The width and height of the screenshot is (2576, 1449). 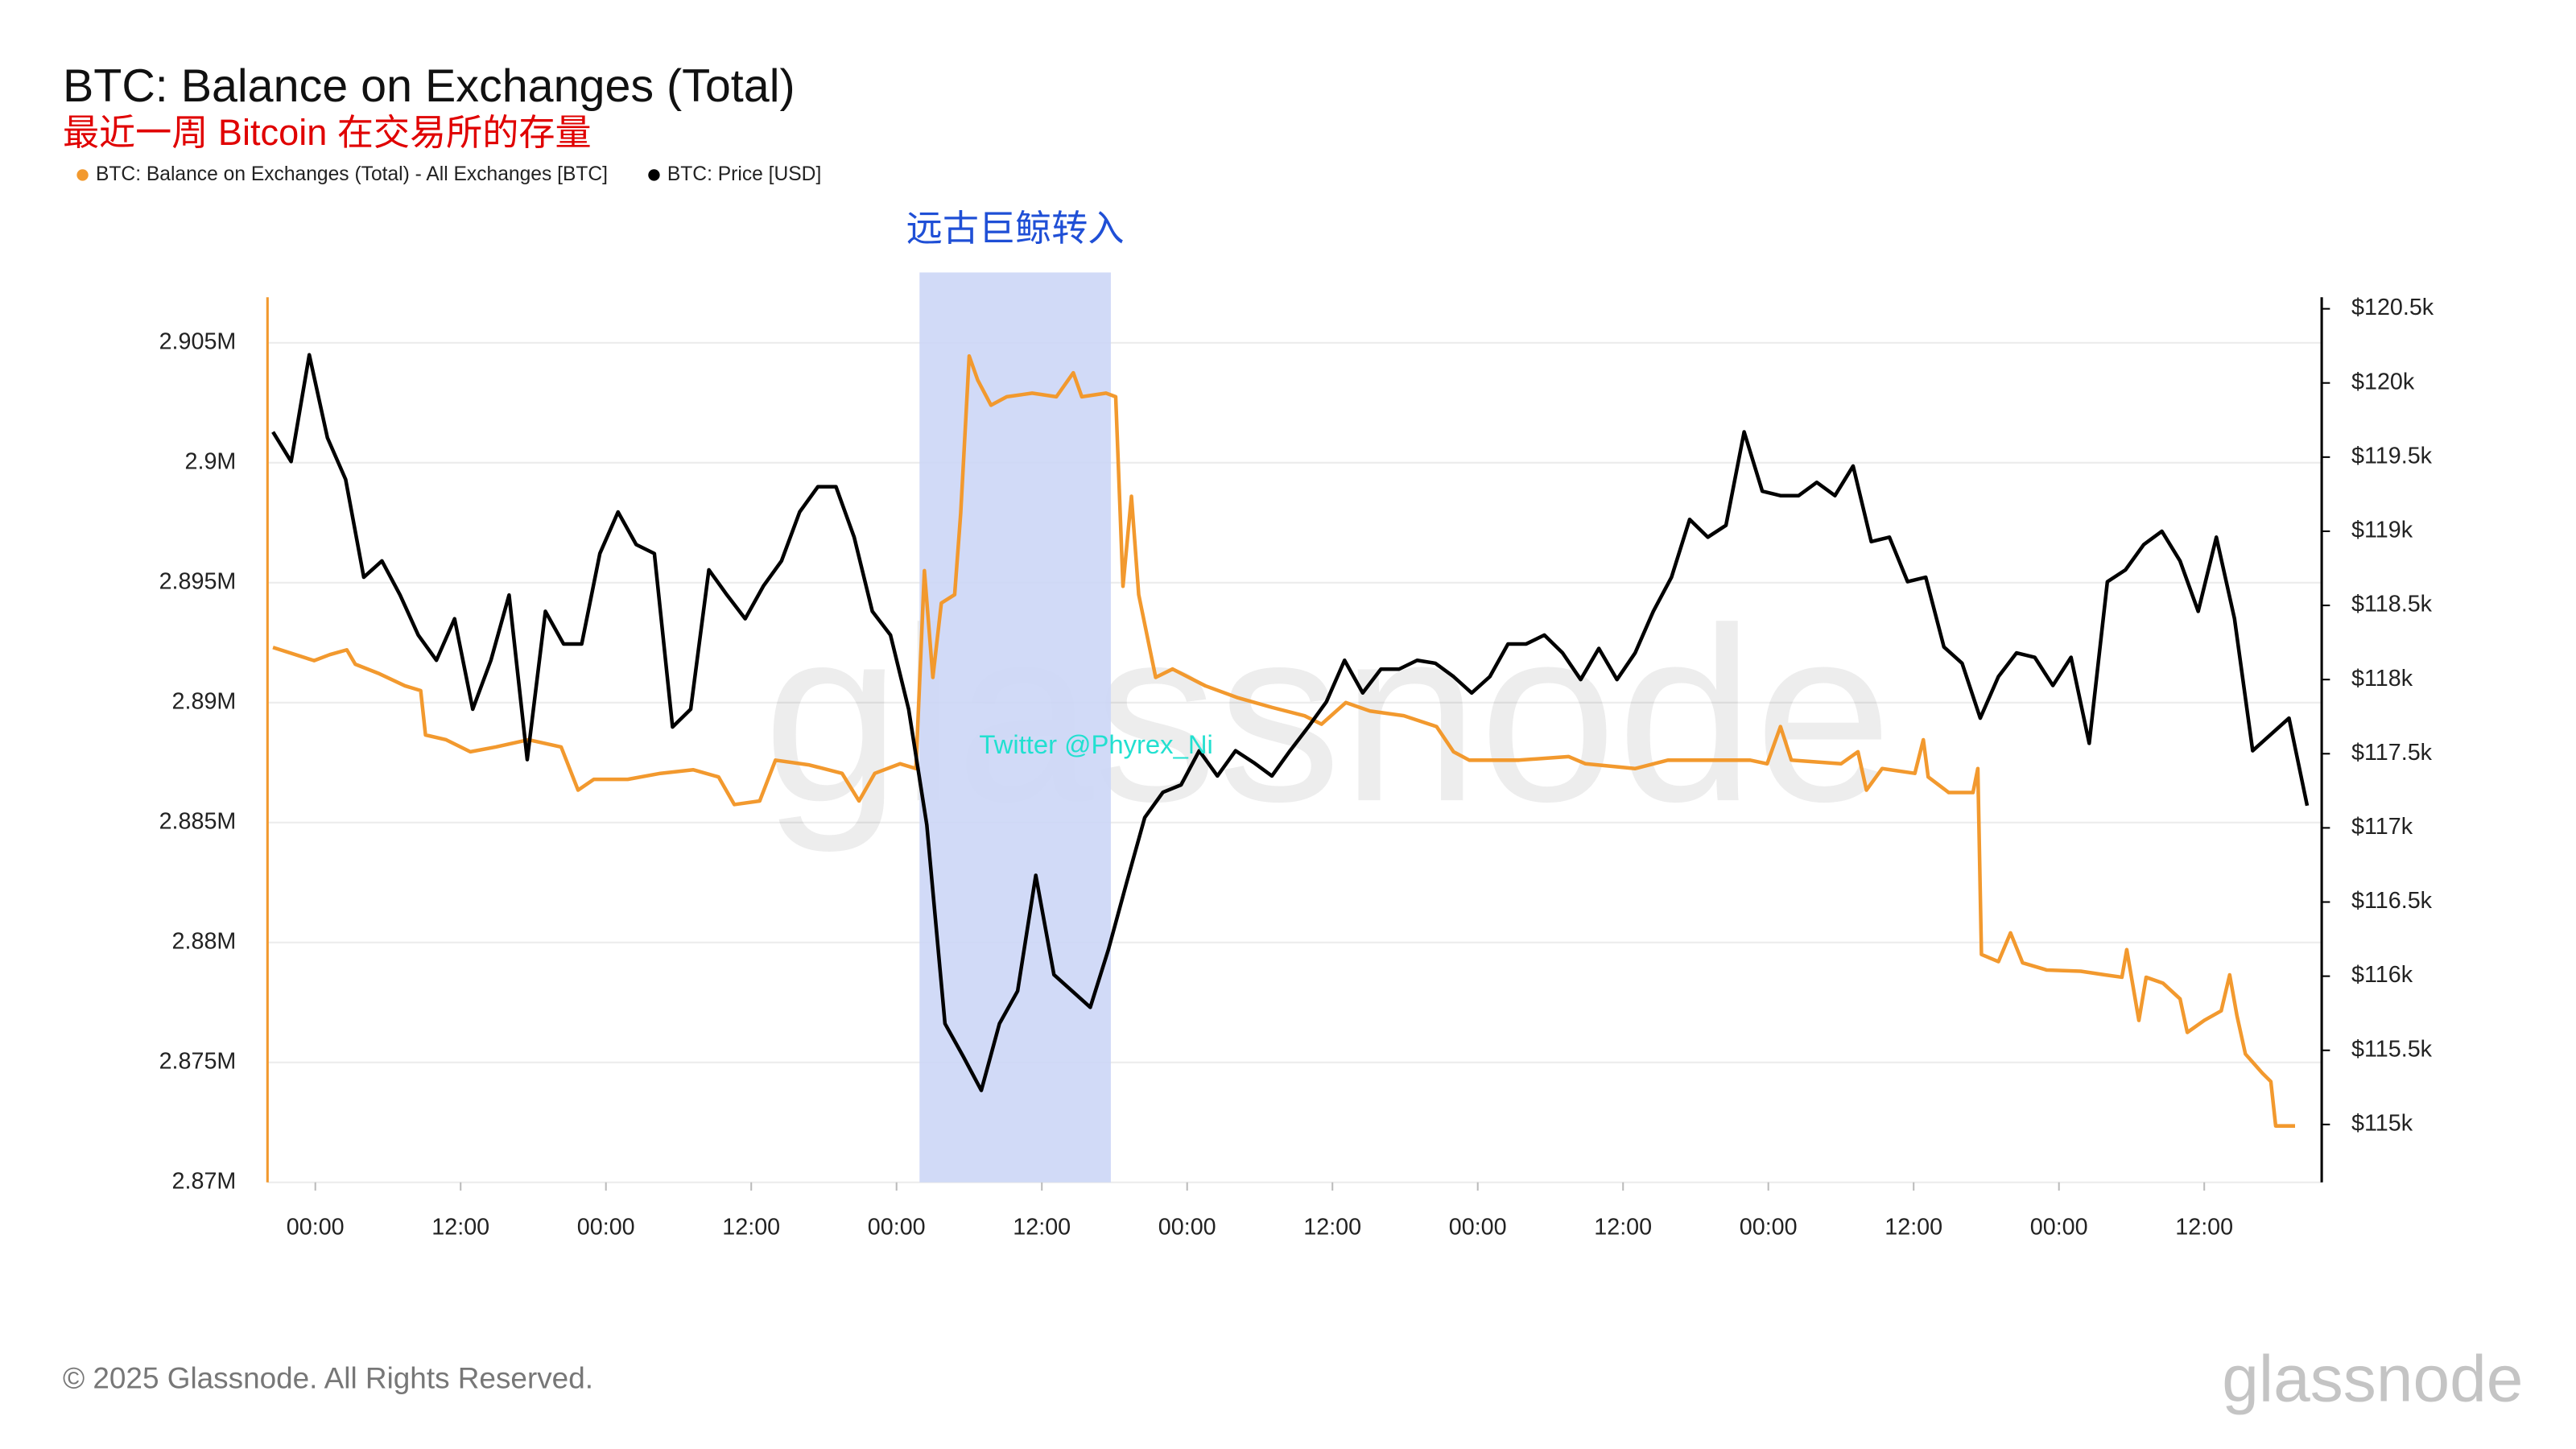 What do you see at coordinates (327, 132) in the screenshot?
I see `chart-subtitle: 最近一周 Bitcoin 在交易所的存量` at bounding box center [327, 132].